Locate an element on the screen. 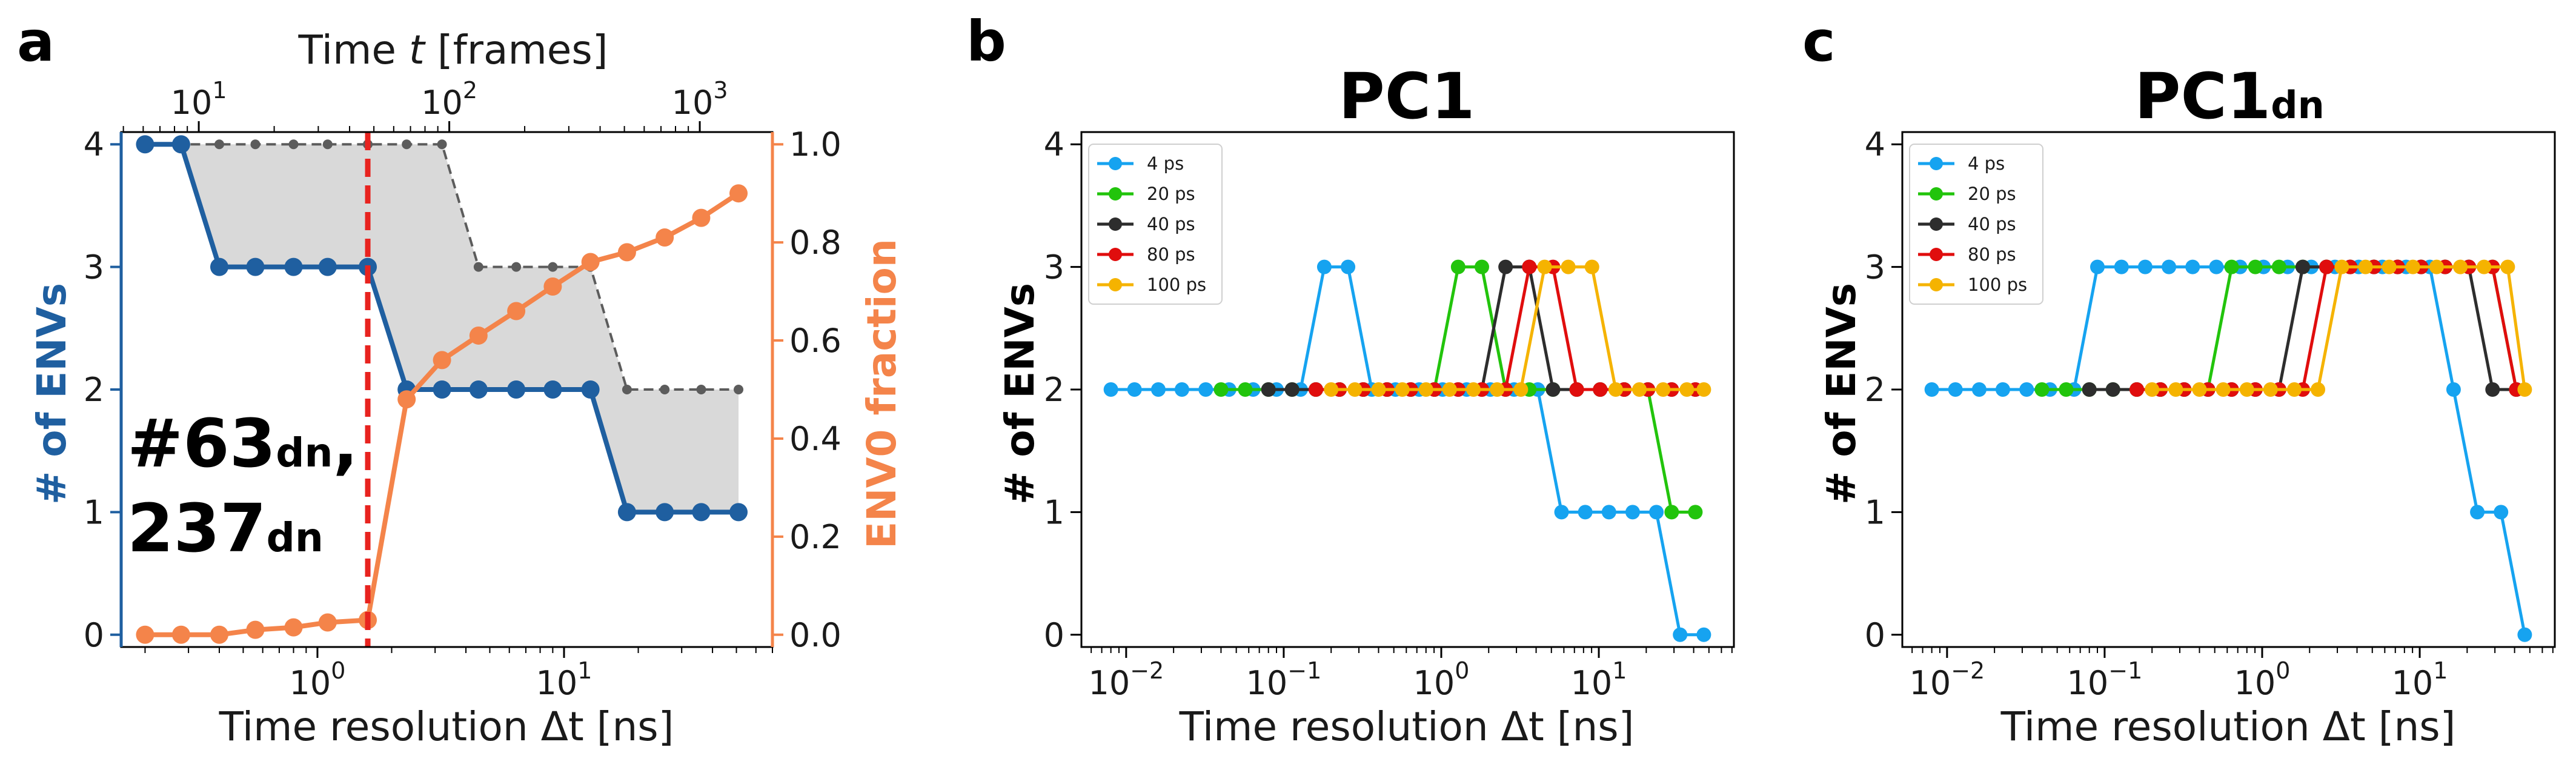 This screenshot has height=773, width=2576. legend-label: 20 ps is located at coordinates (1992, 194).